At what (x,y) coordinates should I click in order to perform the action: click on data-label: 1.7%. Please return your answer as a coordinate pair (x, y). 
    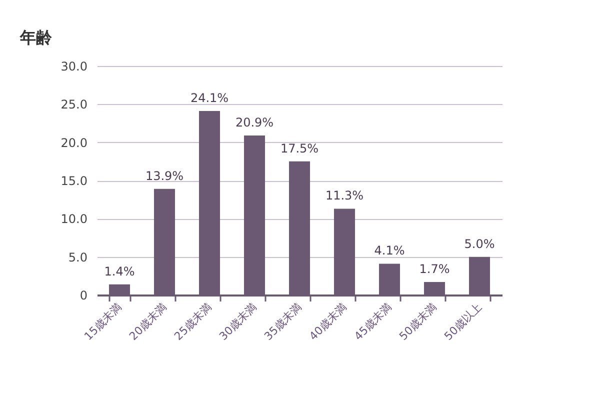
    Looking at the image, I should click on (434, 269).